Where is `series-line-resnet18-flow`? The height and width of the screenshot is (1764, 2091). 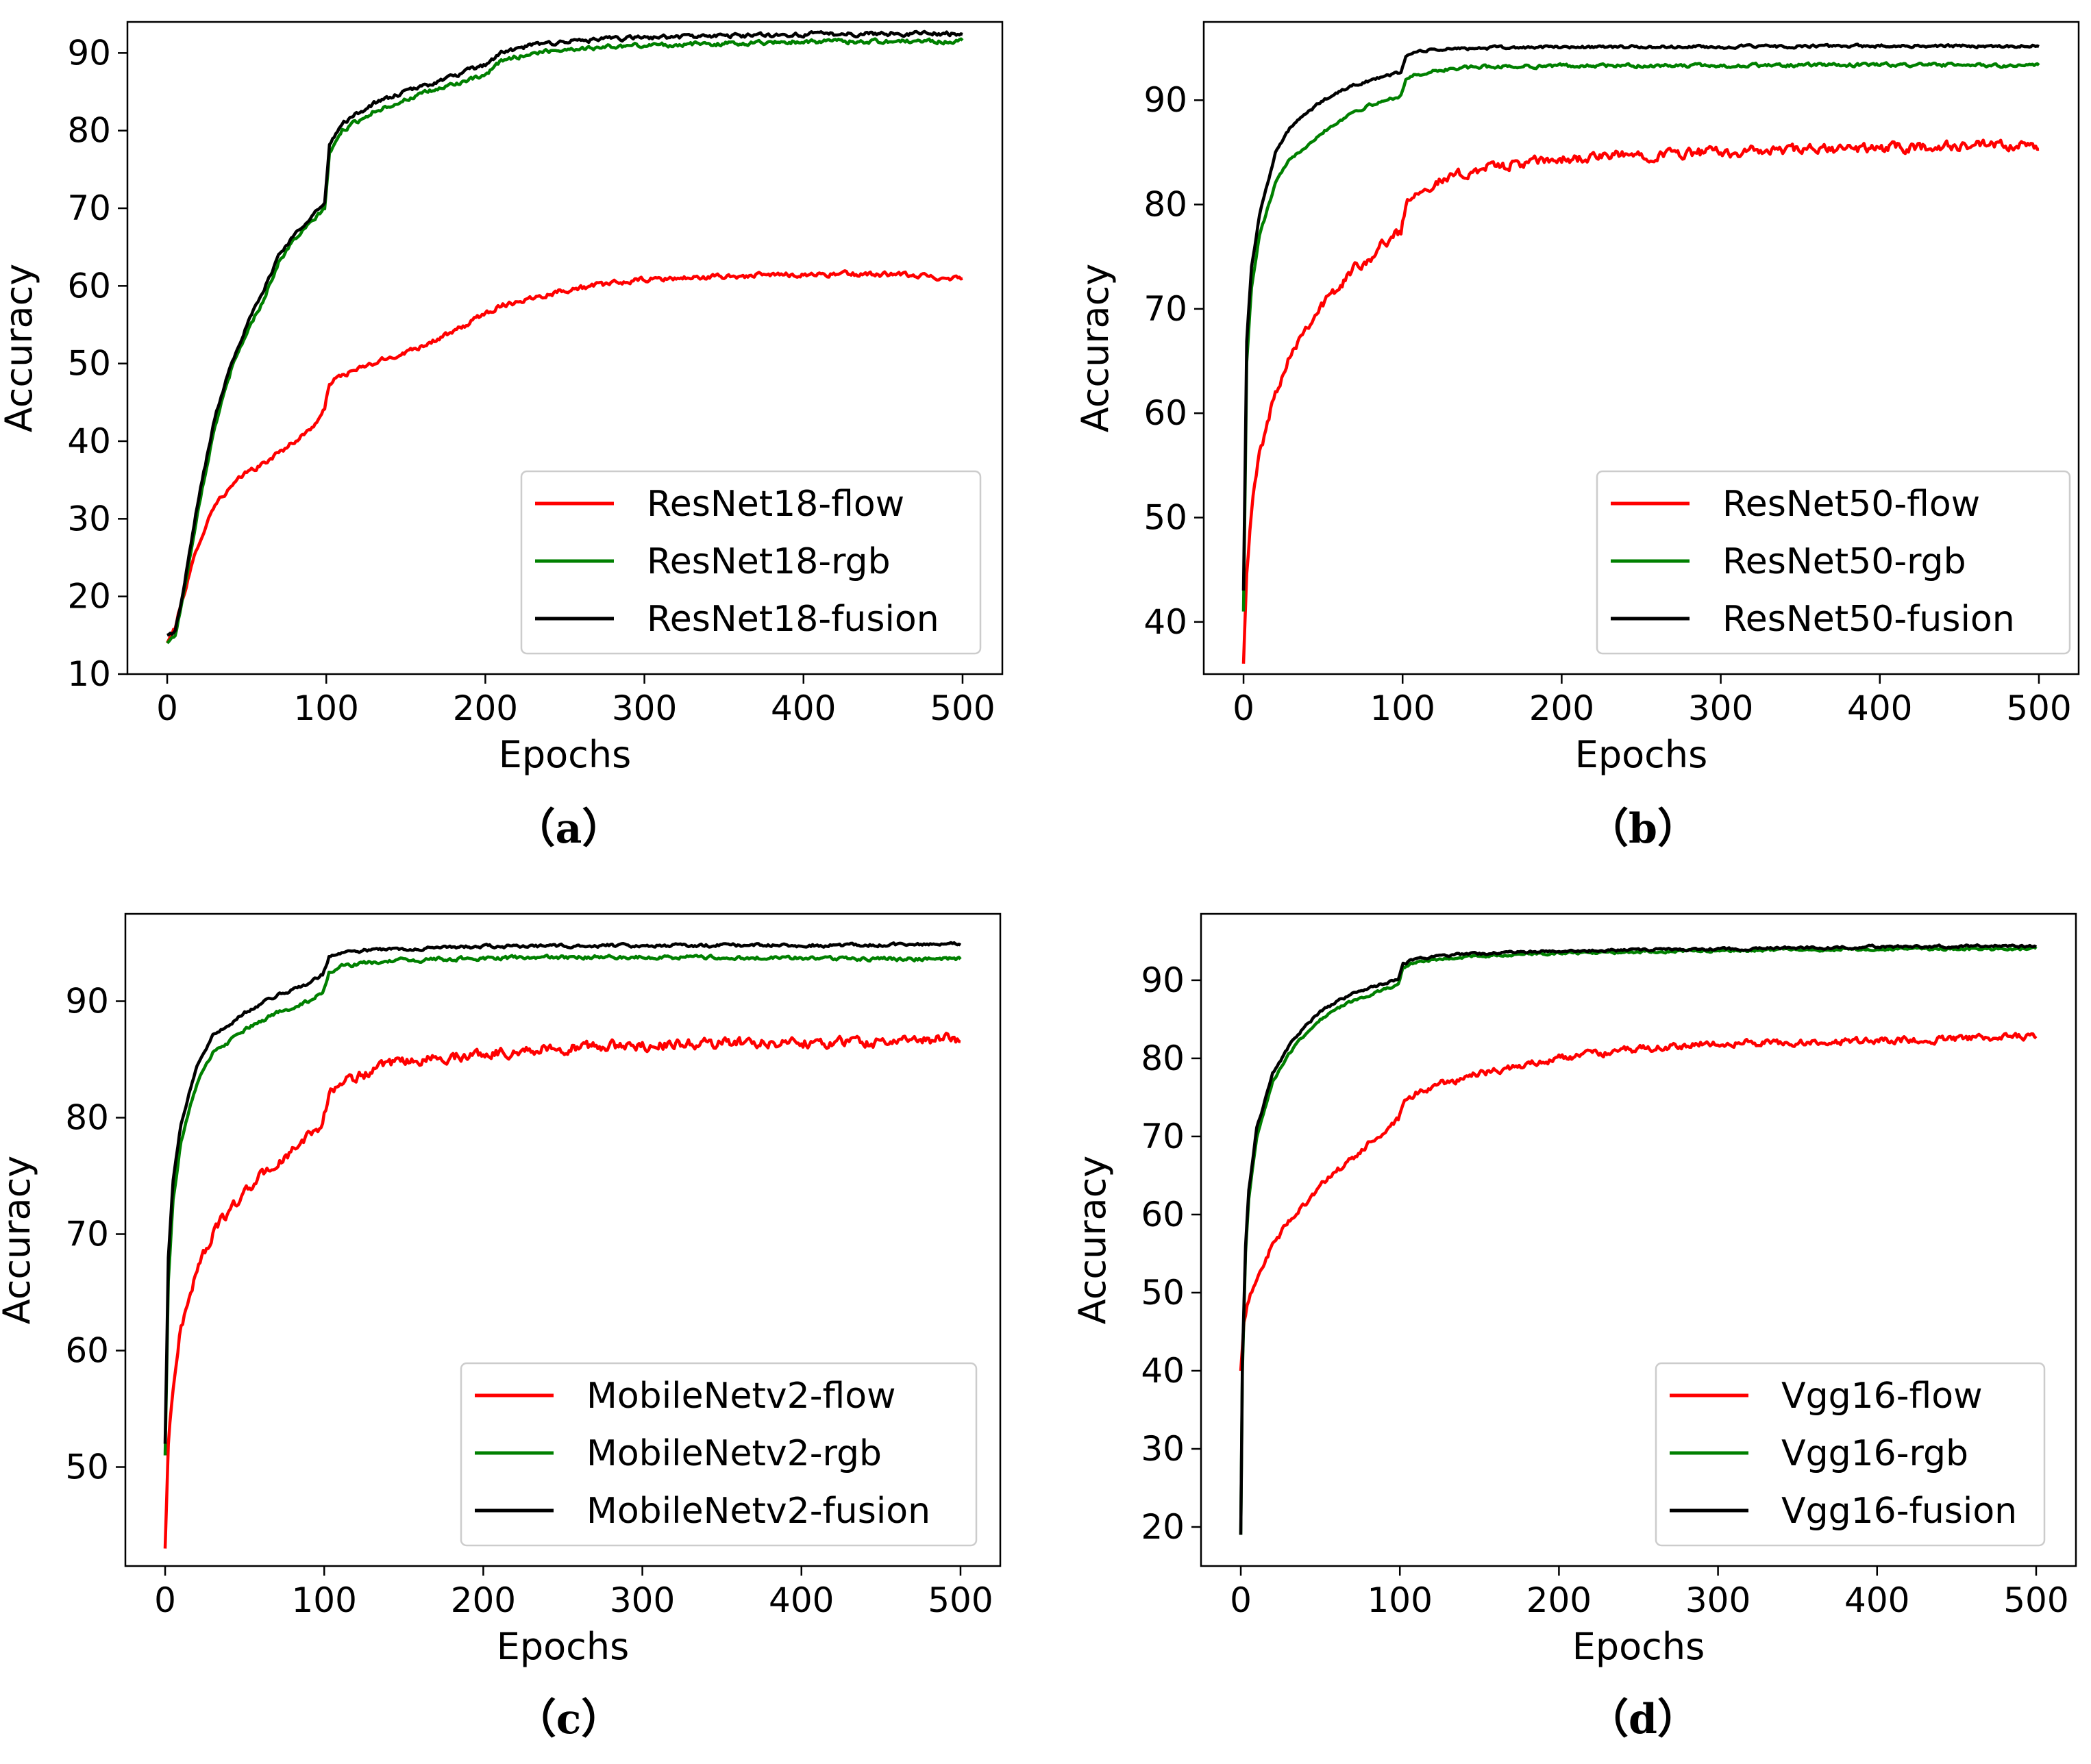
series-line-resnet18-flow is located at coordinates (564, 457).